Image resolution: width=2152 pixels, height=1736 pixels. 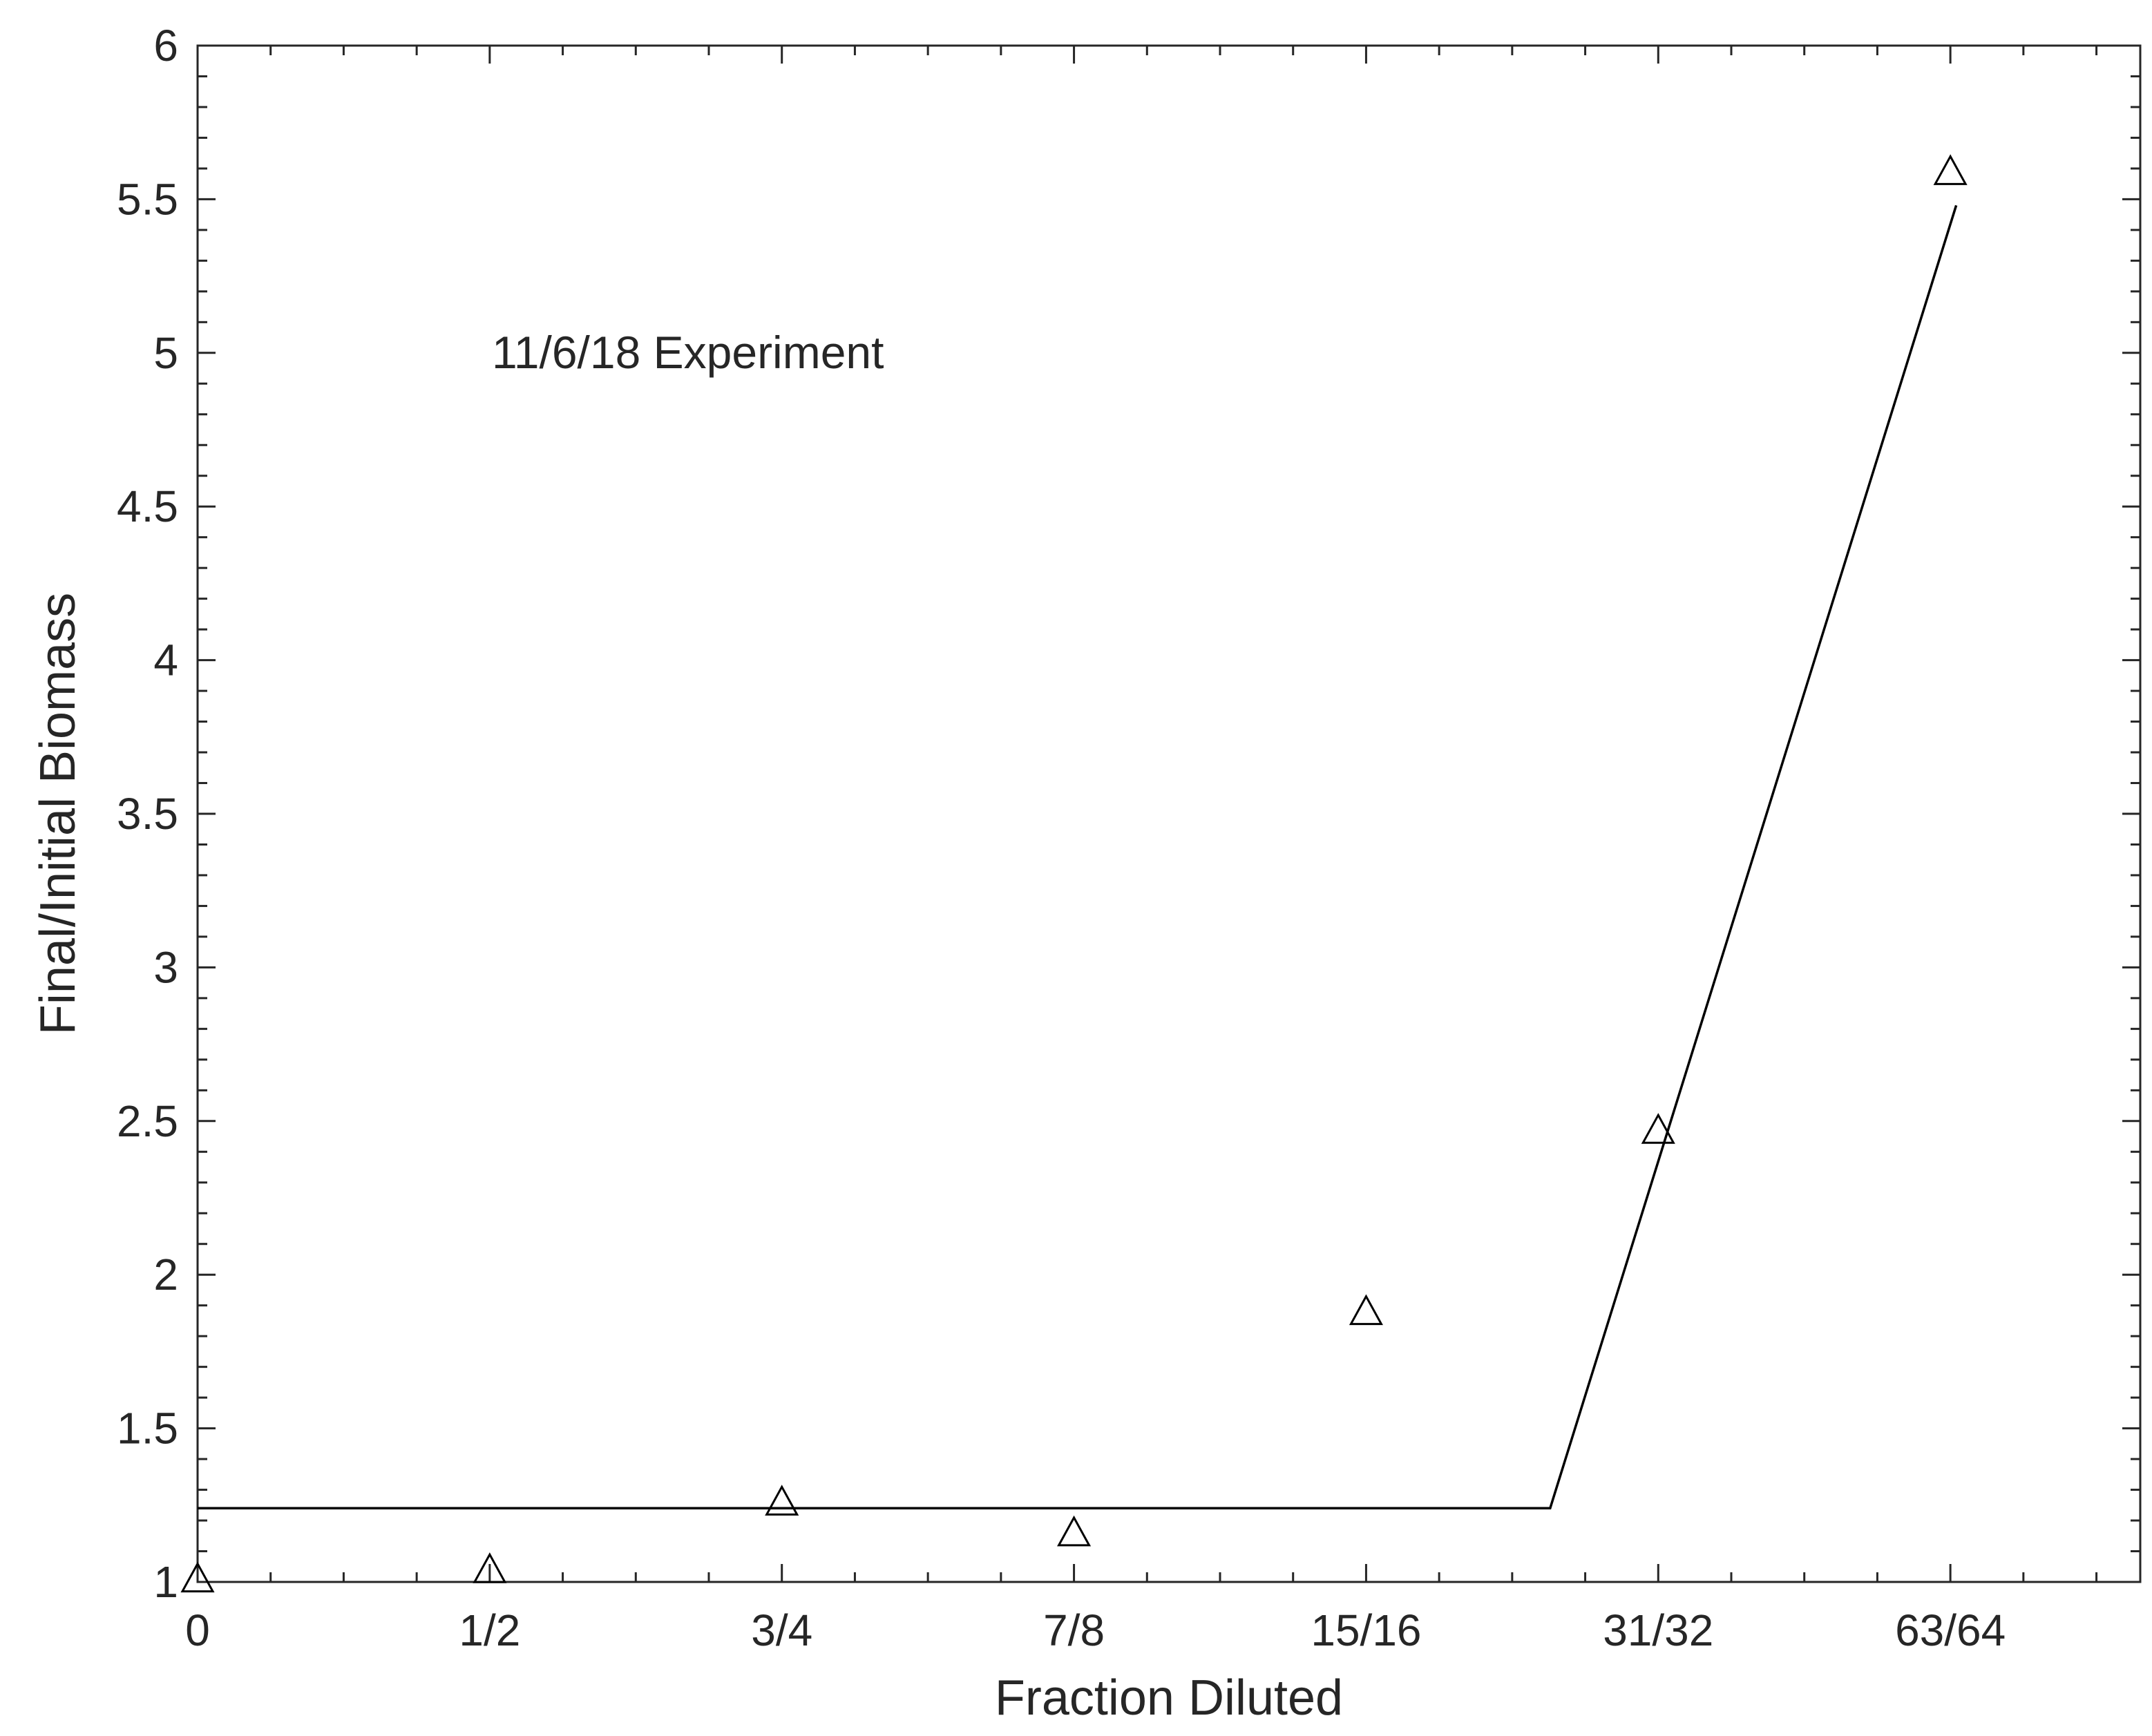 I want to click on y-tick-label: 3, so click(x=165, y=967).